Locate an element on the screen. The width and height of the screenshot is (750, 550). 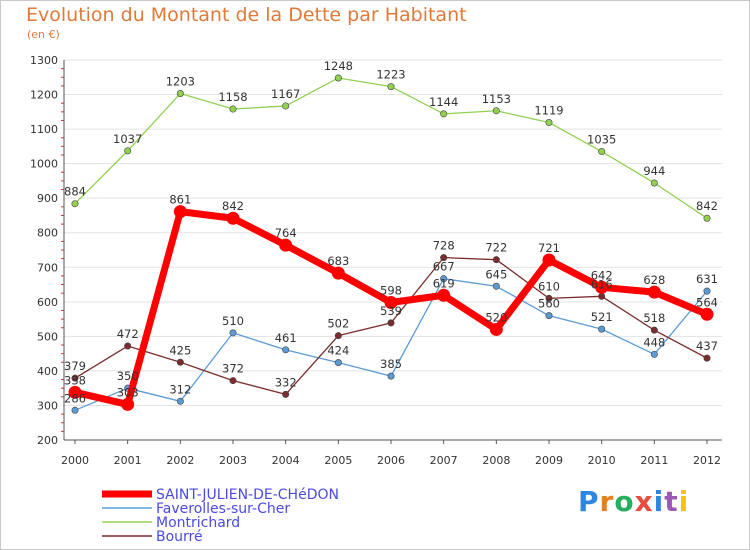
legend-label: SAINT-JULIEN-DE-CHéDON is located at coordinates (247, 495).